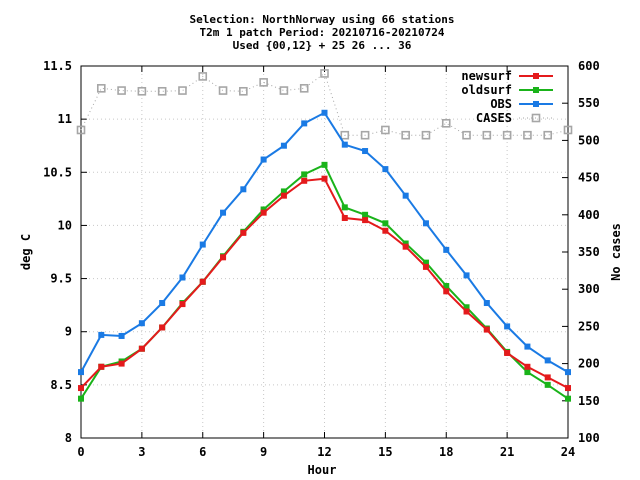 This screenshot has width=640, height=480. What do you see at coordinates (141, 452) in the screenshot?
I see `x-tick-label: 3` at bounding box center [141, 452].